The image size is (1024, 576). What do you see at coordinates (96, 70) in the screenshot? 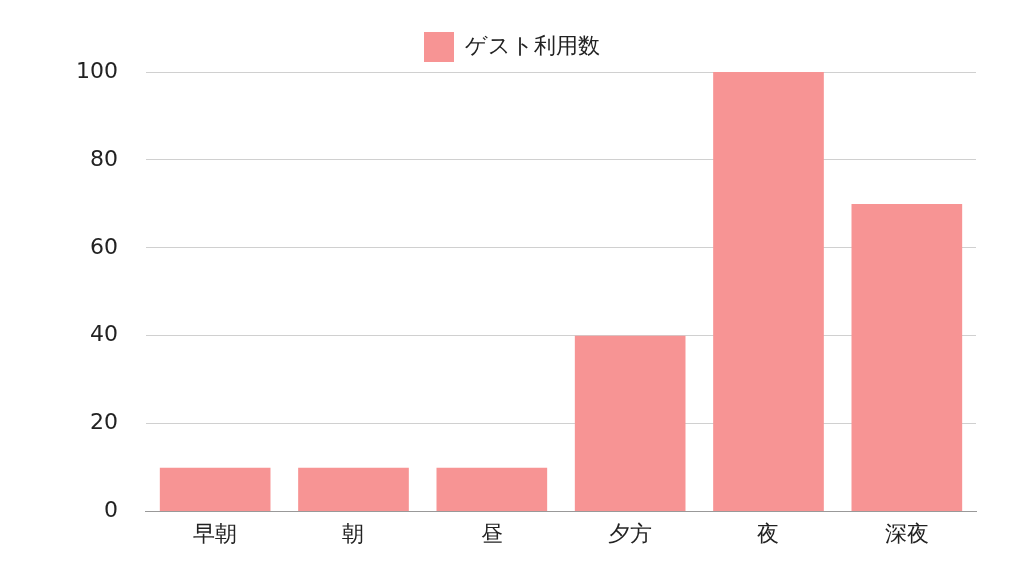
I see `y-tick-label: 100` at bounding box center [96, 70].